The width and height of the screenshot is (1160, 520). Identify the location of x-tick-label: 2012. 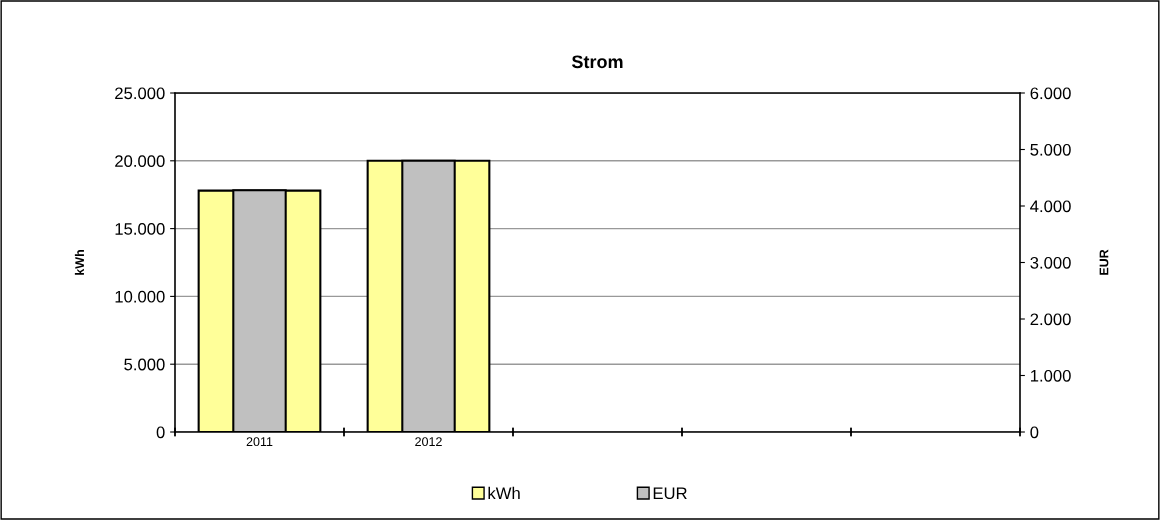
(428, 442).